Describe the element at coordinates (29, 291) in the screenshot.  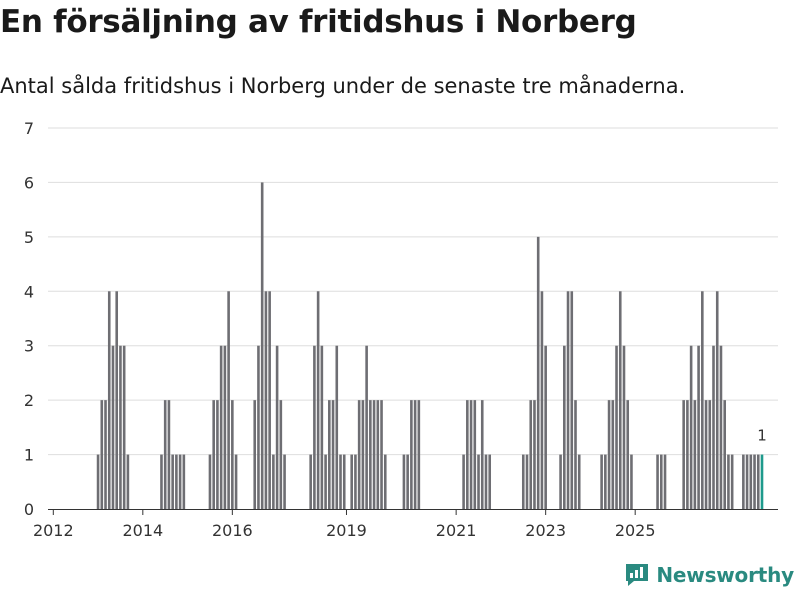
I see `y-tick-label: 4` at that location.